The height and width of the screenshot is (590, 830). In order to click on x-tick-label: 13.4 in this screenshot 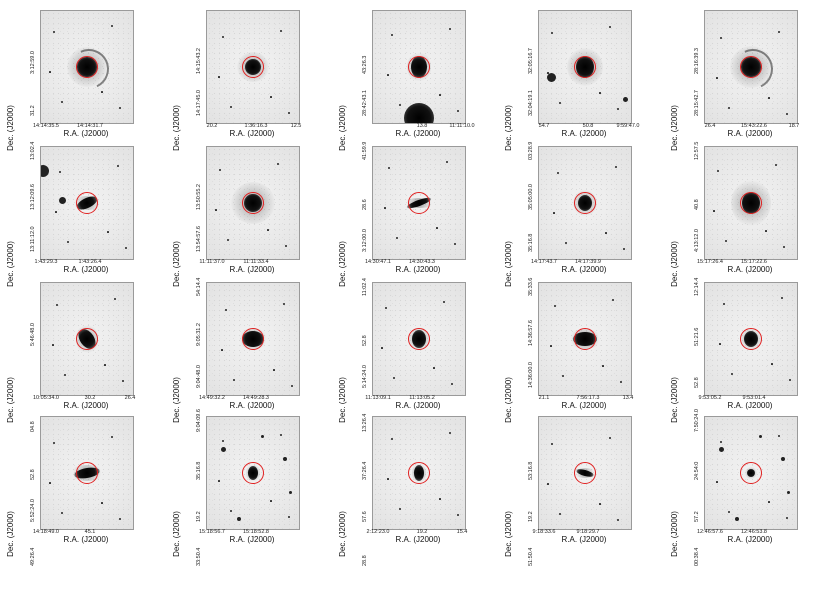, I will do `click(628, 398)`.